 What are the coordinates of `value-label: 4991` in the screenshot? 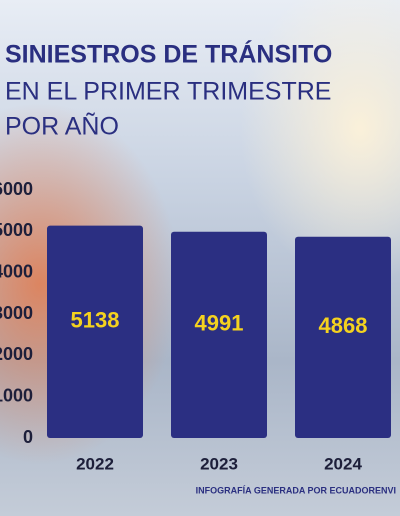 It's located at (219, 323).